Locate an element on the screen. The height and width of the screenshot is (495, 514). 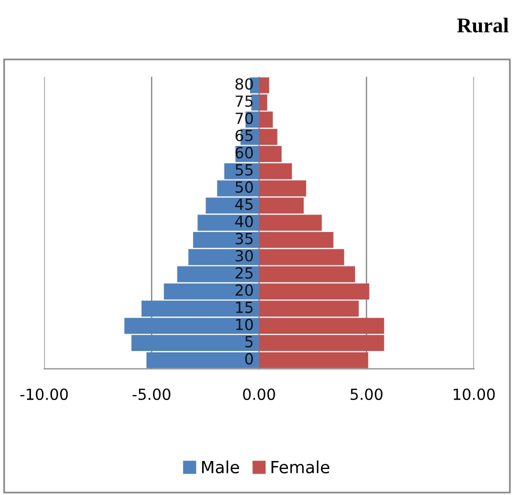
y-tick-label: 55 is located at coordinates (244, 170).